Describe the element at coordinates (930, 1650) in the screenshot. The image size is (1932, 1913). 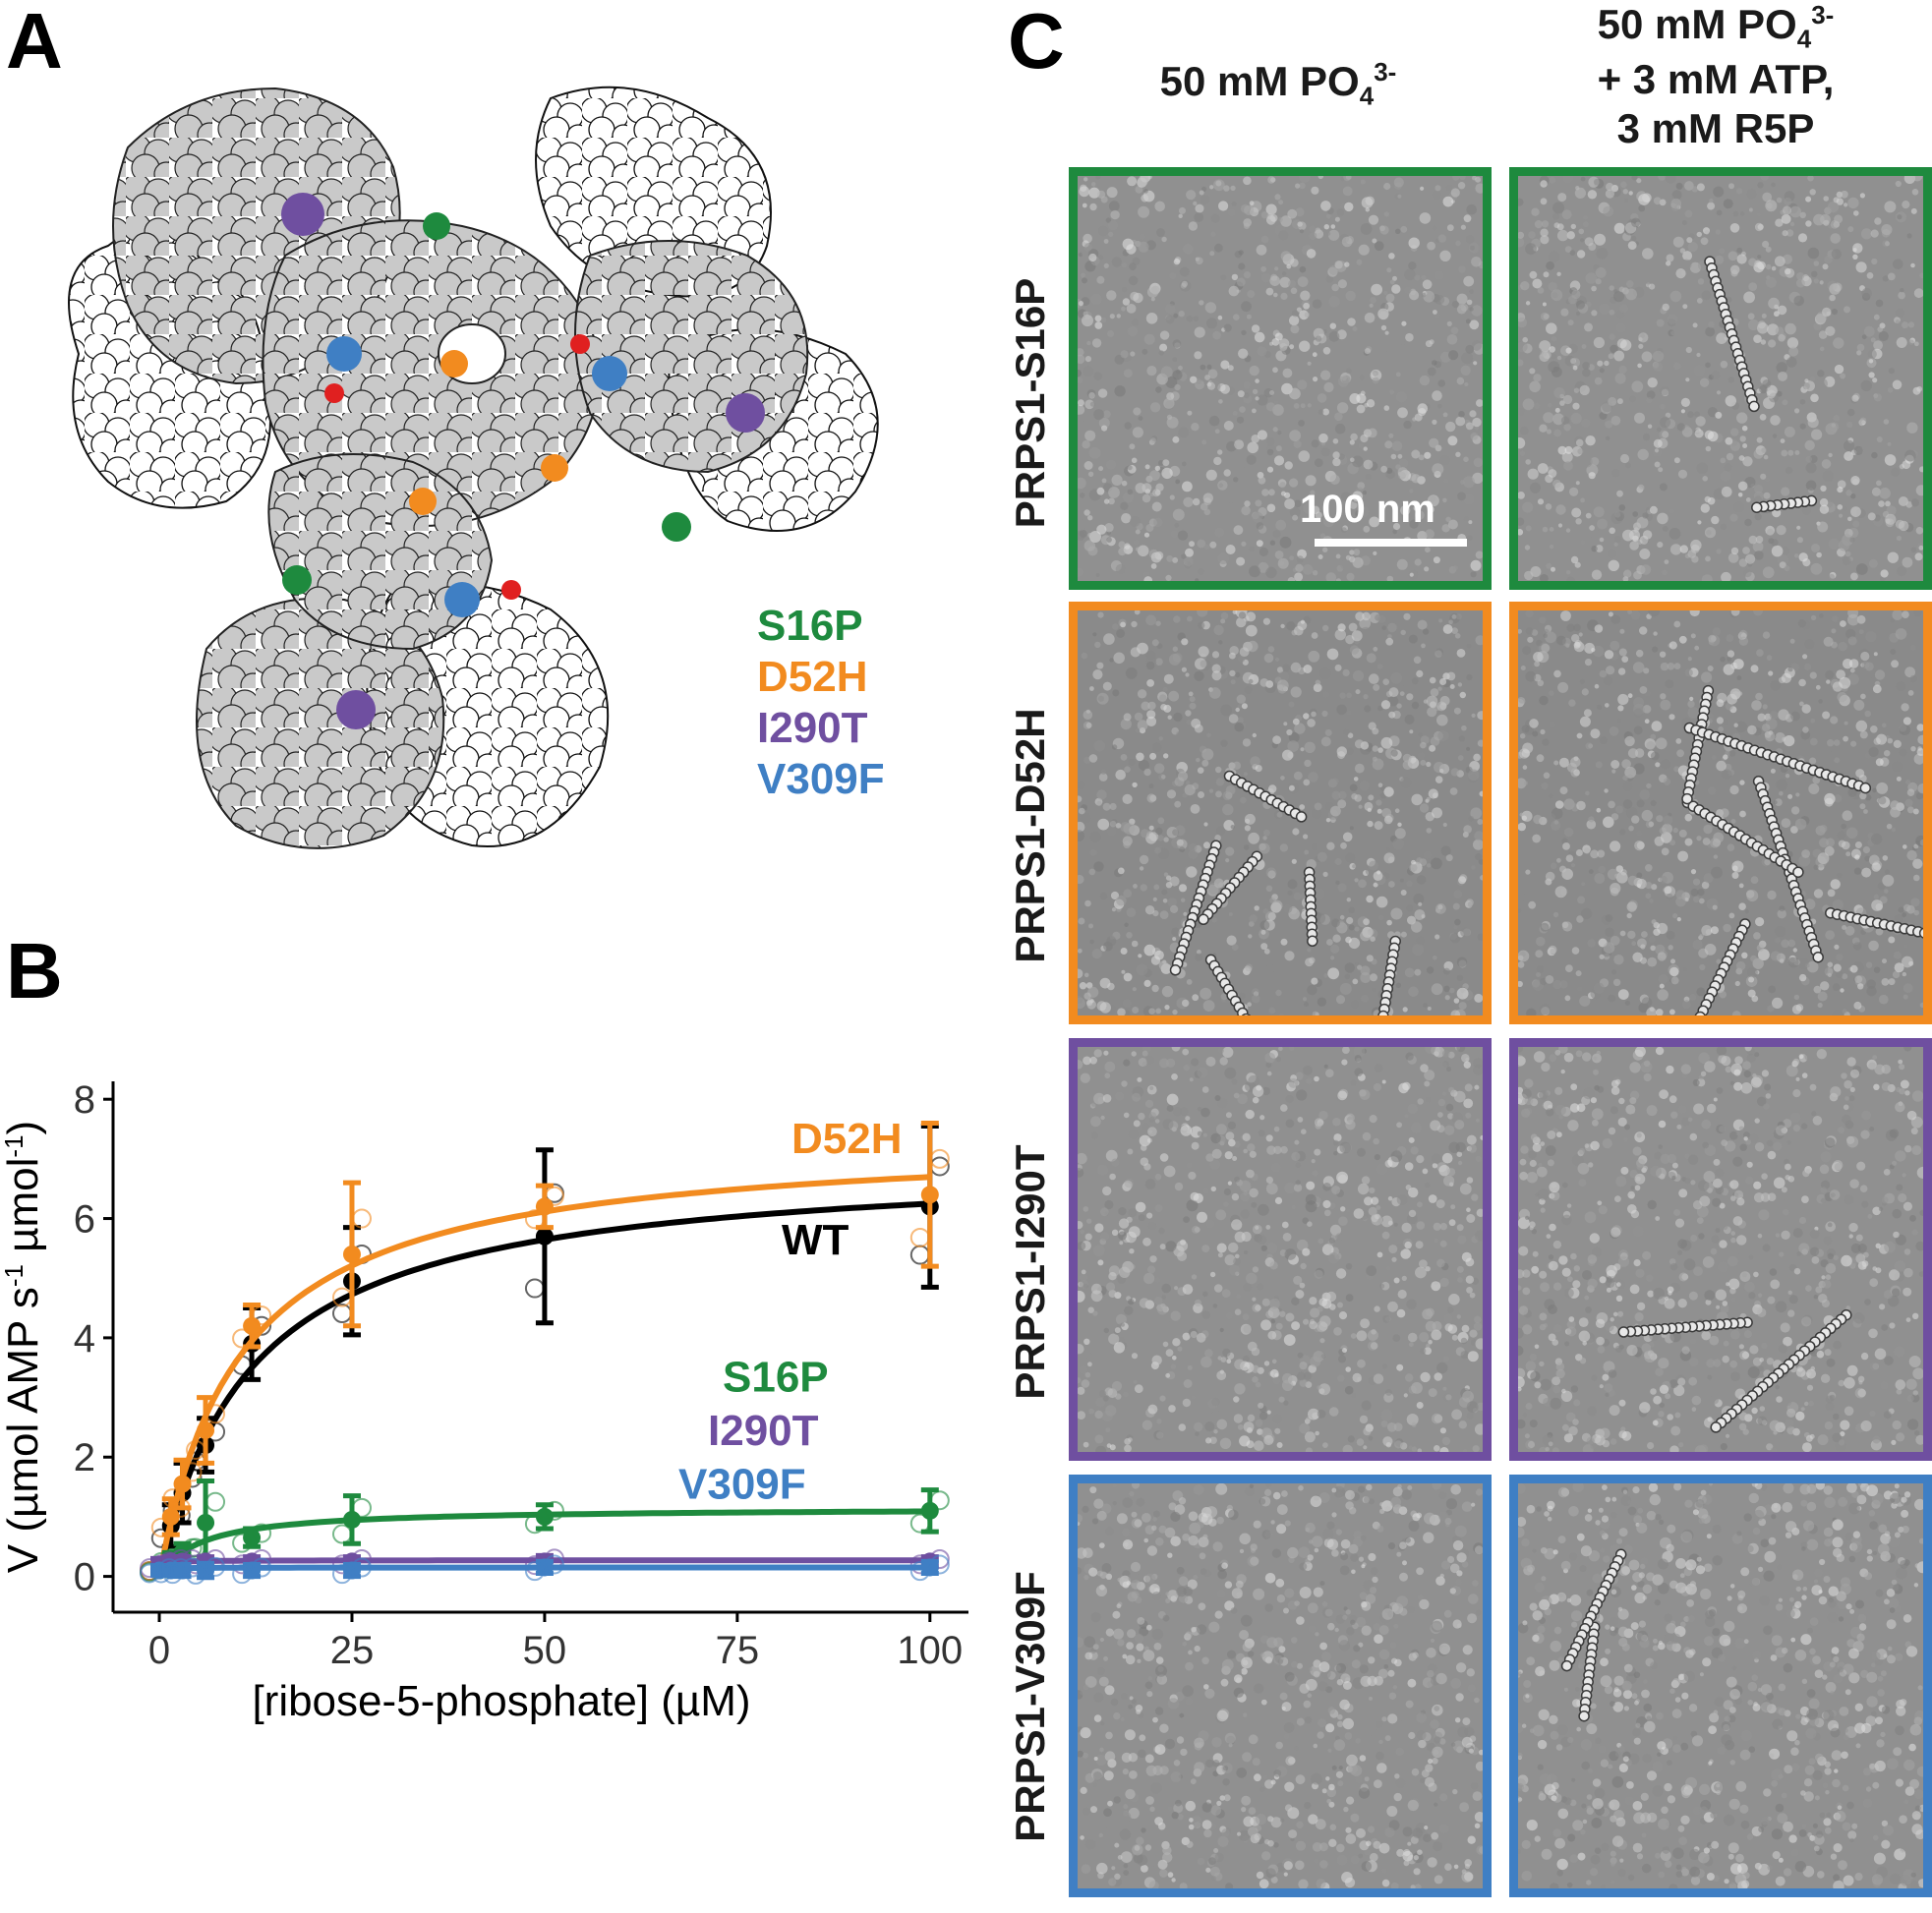
I see `x-tick-label: 100` at that location.